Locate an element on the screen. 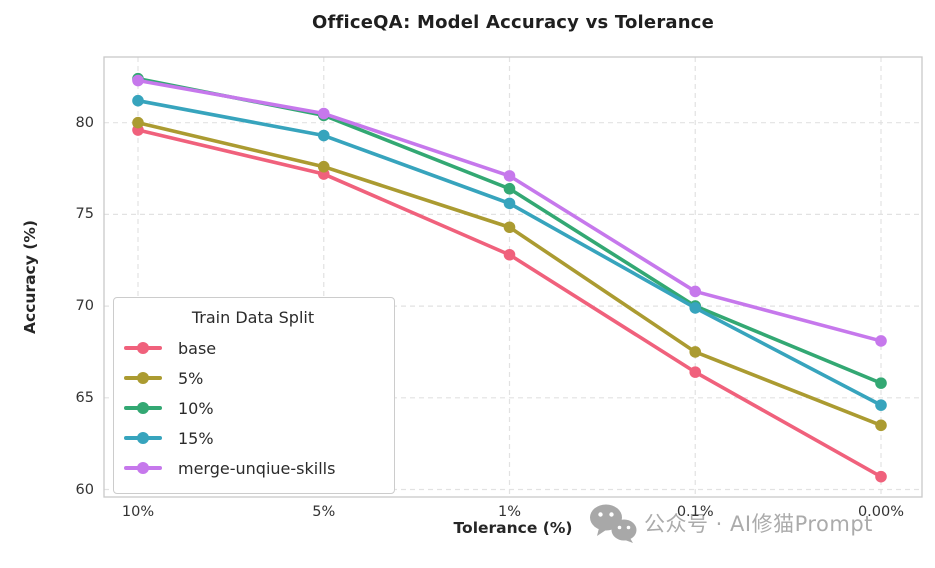 The height and width of the screenshot is (568, 935). watermark: 公众号 · AI修猫Prompt is located at coordinates (731, 523).